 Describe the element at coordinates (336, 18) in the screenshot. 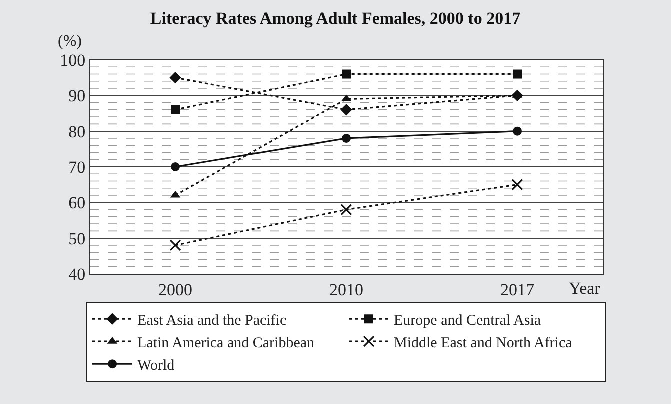

I see `chart-title: Literacy Rates Among Adult Females, 2000 to 2017` at that location.